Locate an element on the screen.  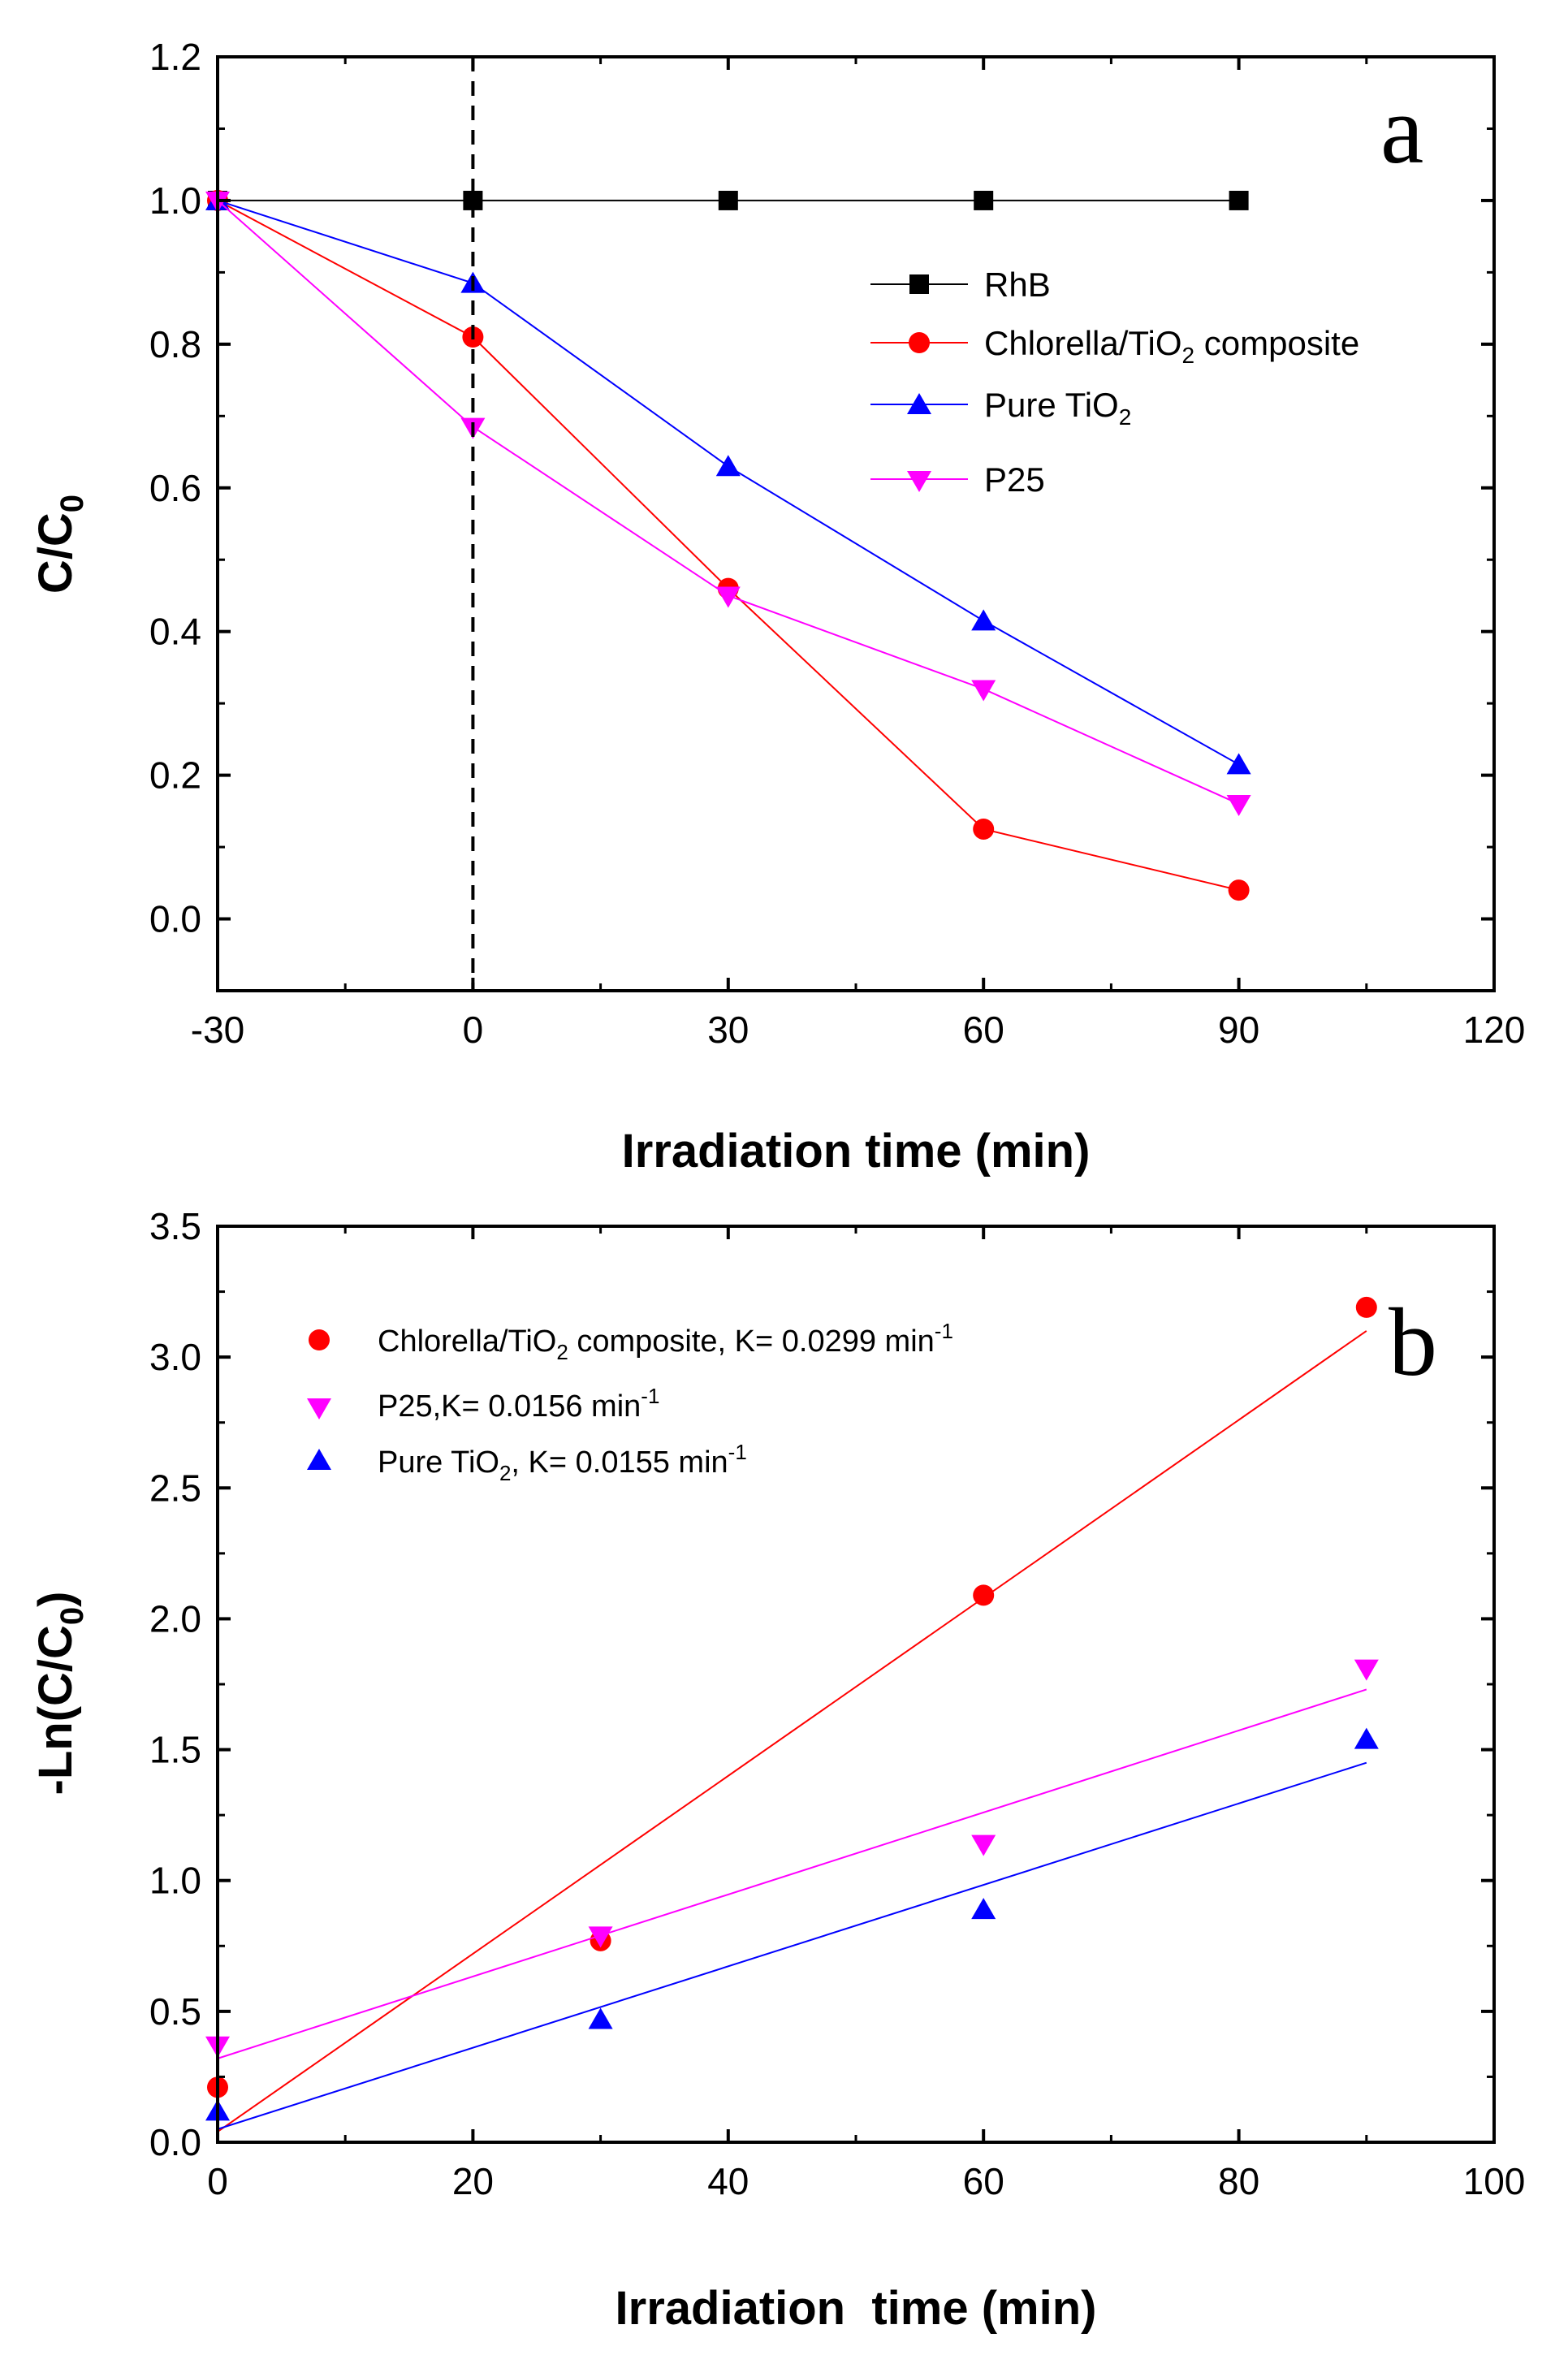
legend-label-part: P25,K= 0.0156 min is located at coordinates (509, 1406).